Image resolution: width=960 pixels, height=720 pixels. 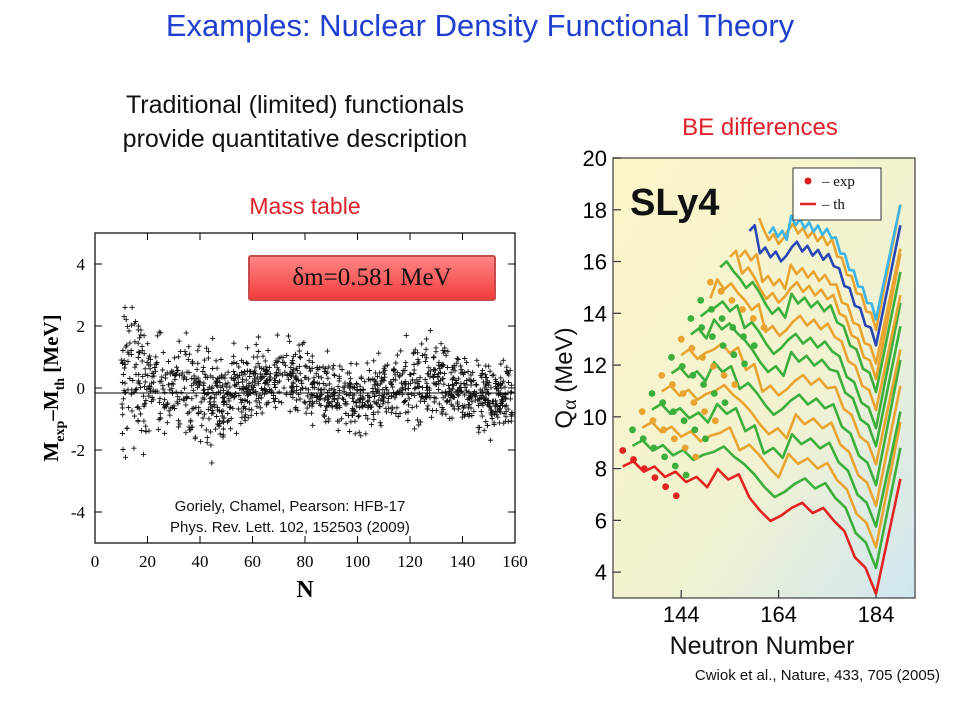 I want to click on q-y-tick-label: 18, so click(x=595, y=210).